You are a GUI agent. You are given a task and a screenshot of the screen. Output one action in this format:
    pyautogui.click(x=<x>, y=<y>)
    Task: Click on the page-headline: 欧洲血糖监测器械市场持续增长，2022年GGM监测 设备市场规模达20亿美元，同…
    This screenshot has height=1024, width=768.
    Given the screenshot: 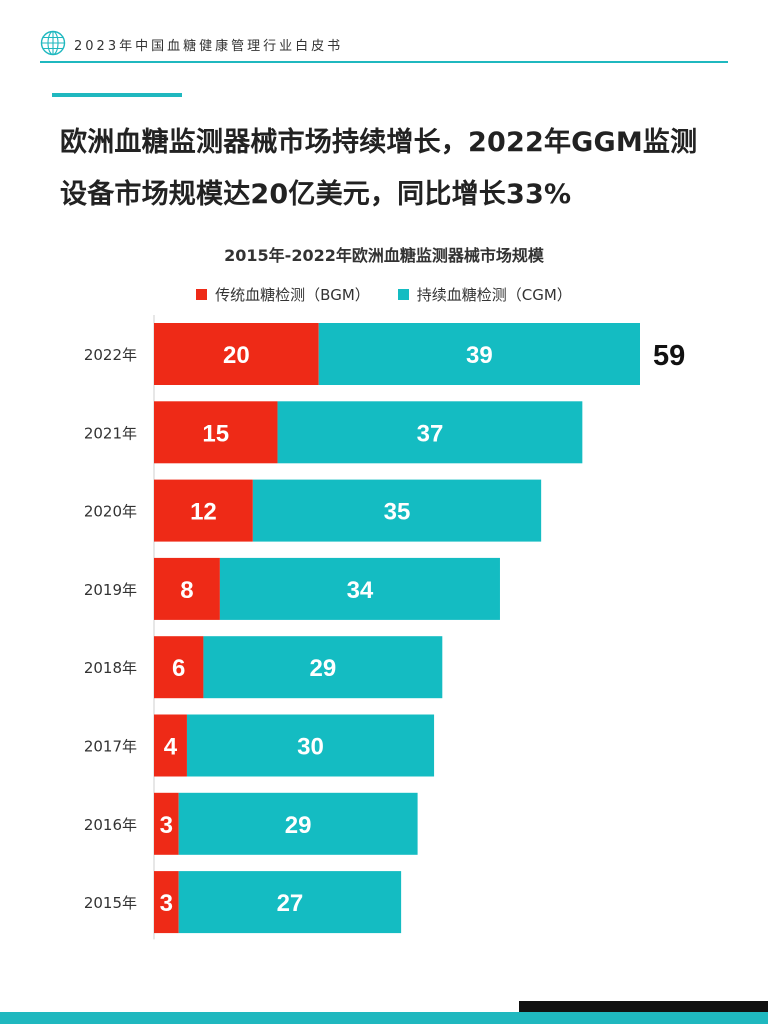 What is the action you would take?
    pyautogui.click(x=400, y=169)
    